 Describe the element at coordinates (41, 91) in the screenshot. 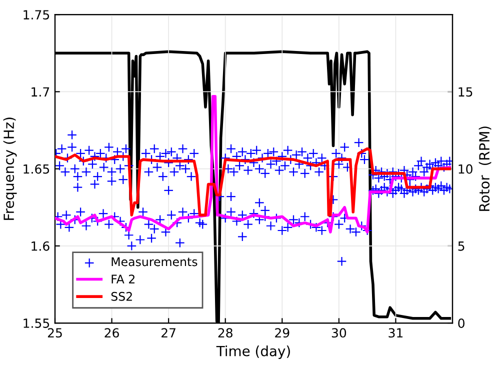

I see `y-tick-label: 1.7` at that location.